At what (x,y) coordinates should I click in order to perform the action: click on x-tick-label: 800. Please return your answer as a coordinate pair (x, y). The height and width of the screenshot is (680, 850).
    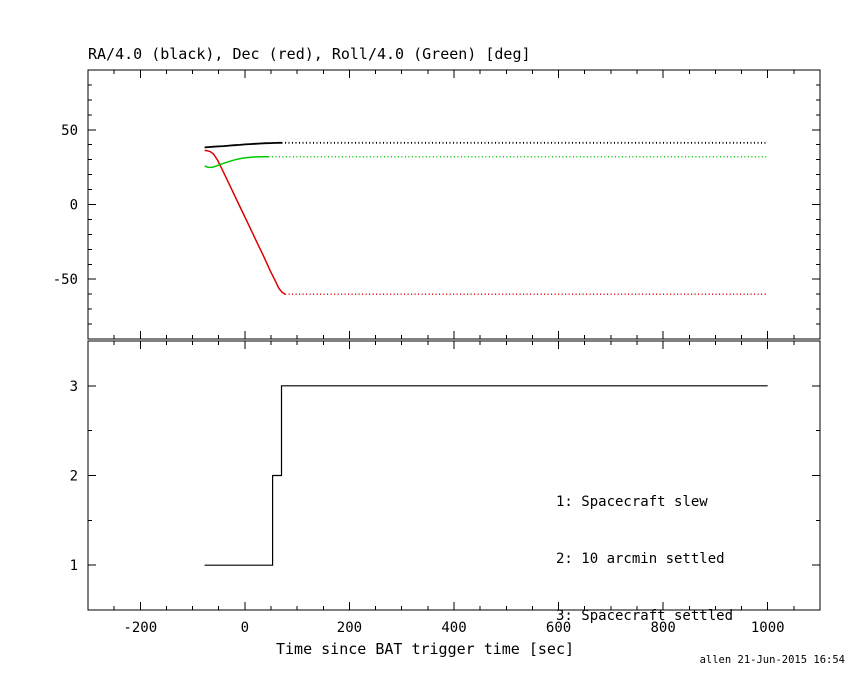
    Looking at the image, I should click on (662, 628).